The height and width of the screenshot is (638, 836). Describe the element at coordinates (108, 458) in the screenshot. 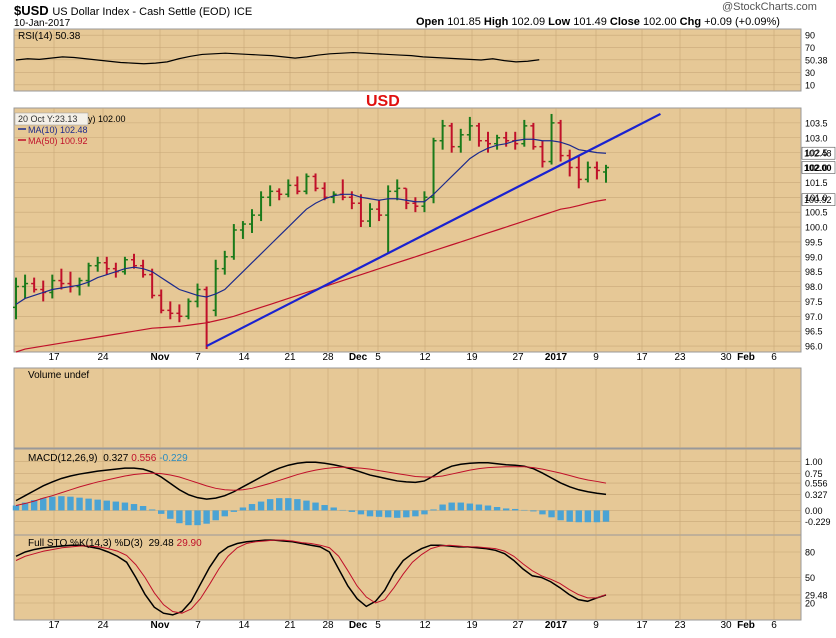

I see `macd-title: MACD(12,26,9) 0.327 0.556 -0.229` at that location.